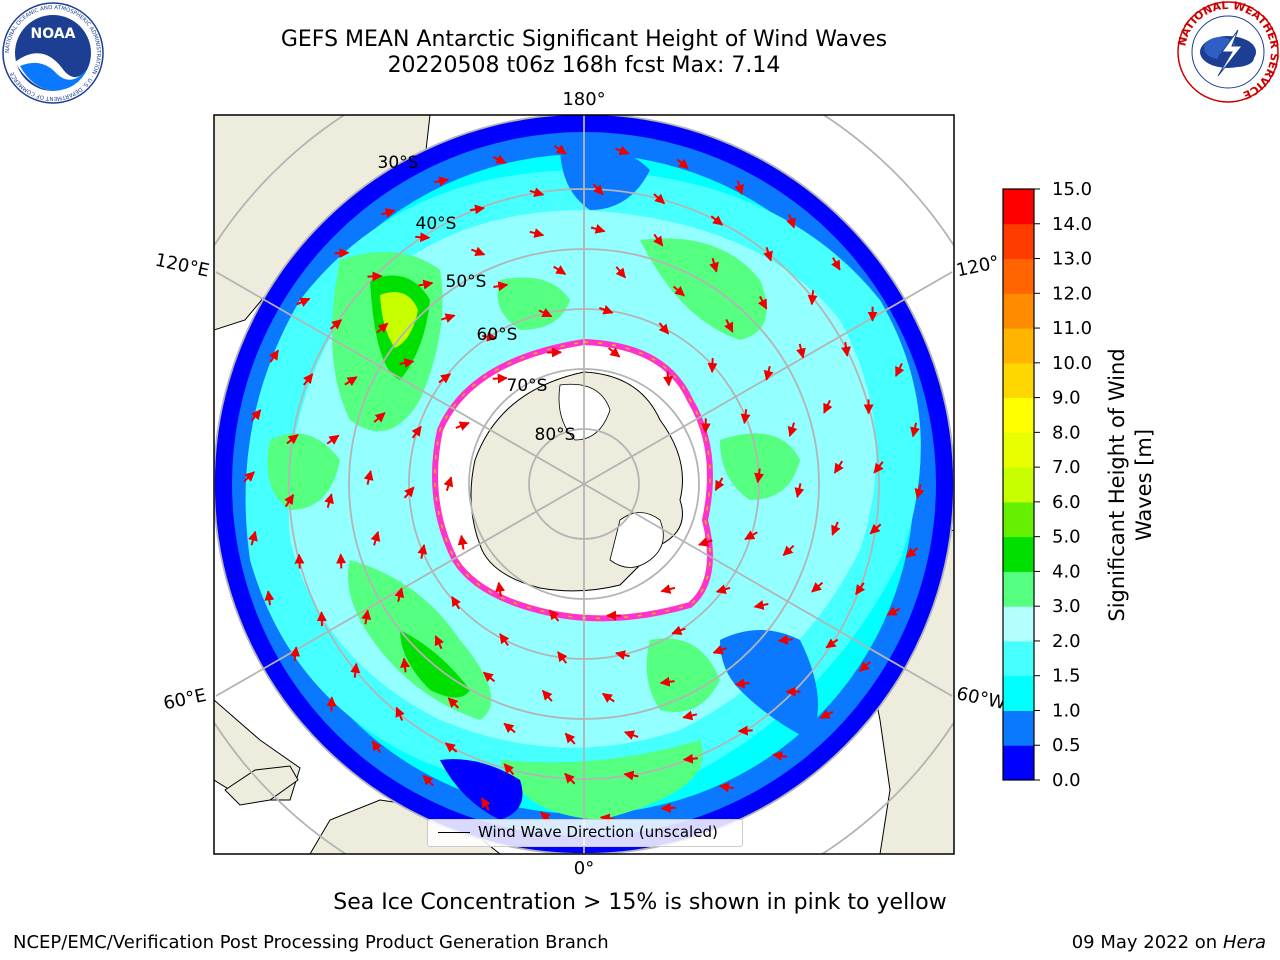 The image size is (1280, 960). Describe the element at coordinates (1072, 293) in the screenshot. I see `colorbar-tick-label: 12.0` at that location.